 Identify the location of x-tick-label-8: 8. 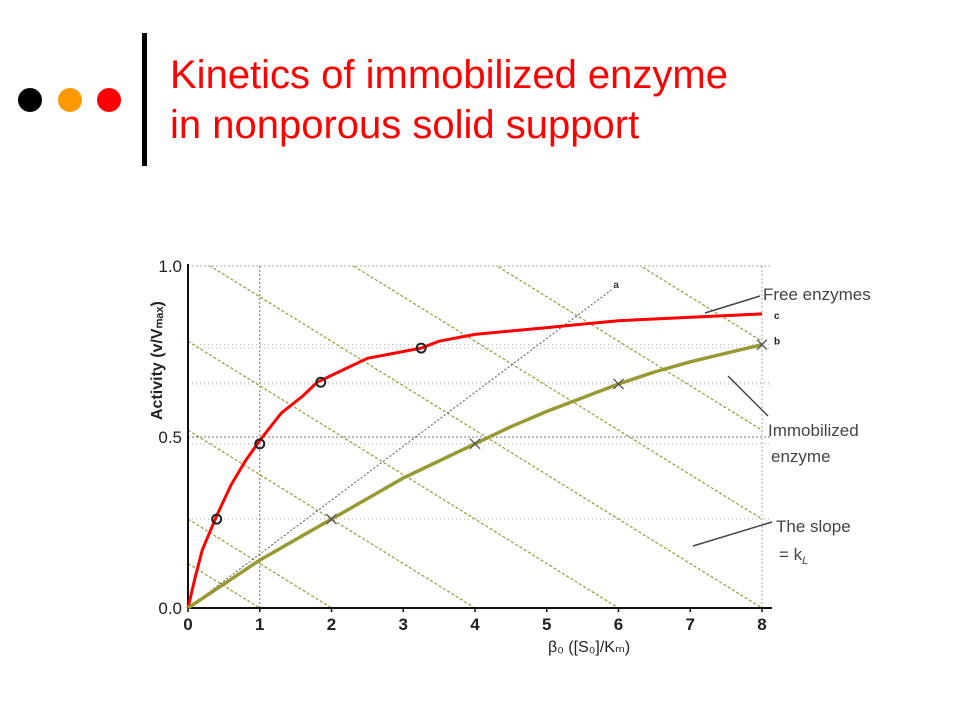
(761, 624).